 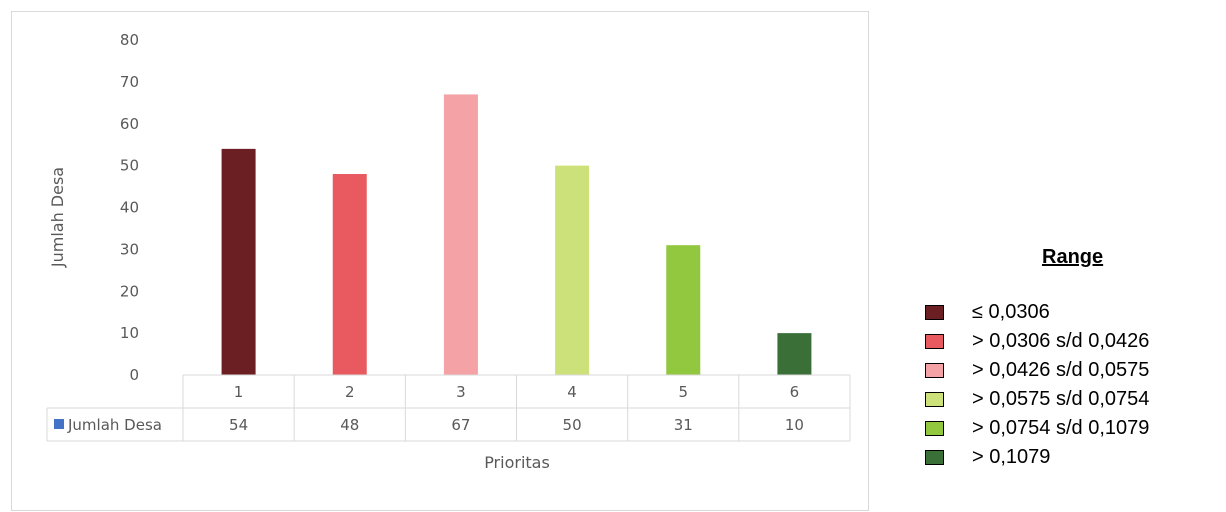 I want to click on data-table: 1 54 2 48 3 67 4 50 5 31 6 10 Jumlah Desa, so click(x=448, y=408).